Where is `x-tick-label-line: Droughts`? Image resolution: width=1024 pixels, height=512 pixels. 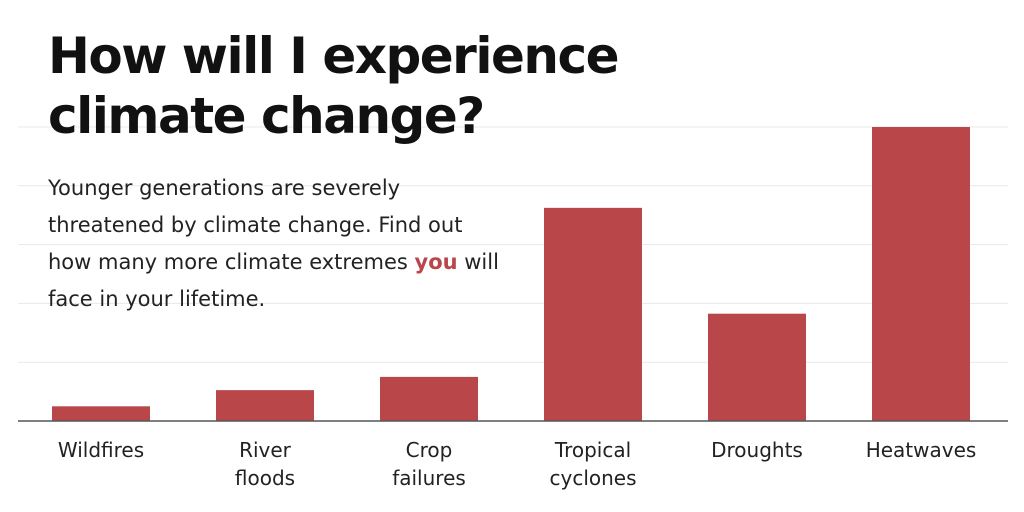 x-tick-label-line: Droughts is located at coordinates (757, 450).